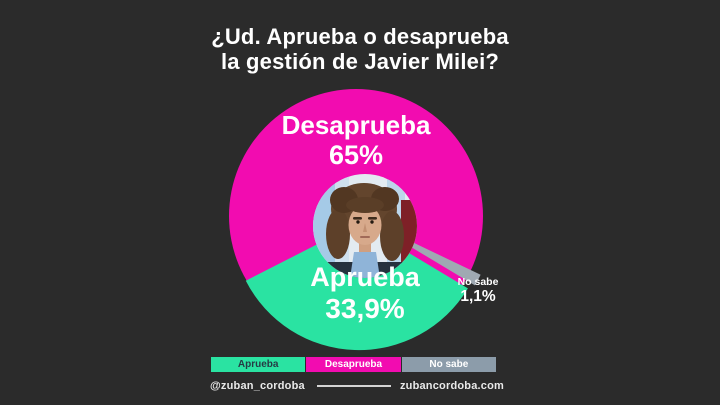  Describe the element at coordinates (365, 227) in the screenshot. I see `nose` at that location.